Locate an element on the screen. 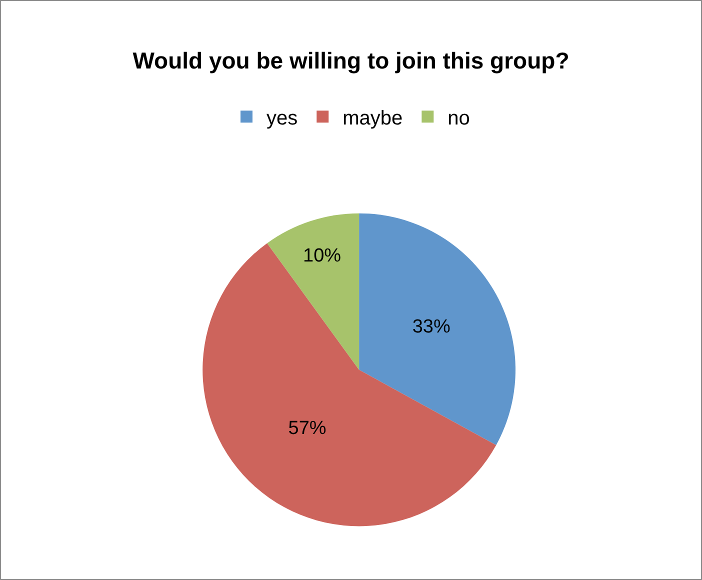 The image size is (702, 580). data-label: 57% is located at coordinates (307, 428).